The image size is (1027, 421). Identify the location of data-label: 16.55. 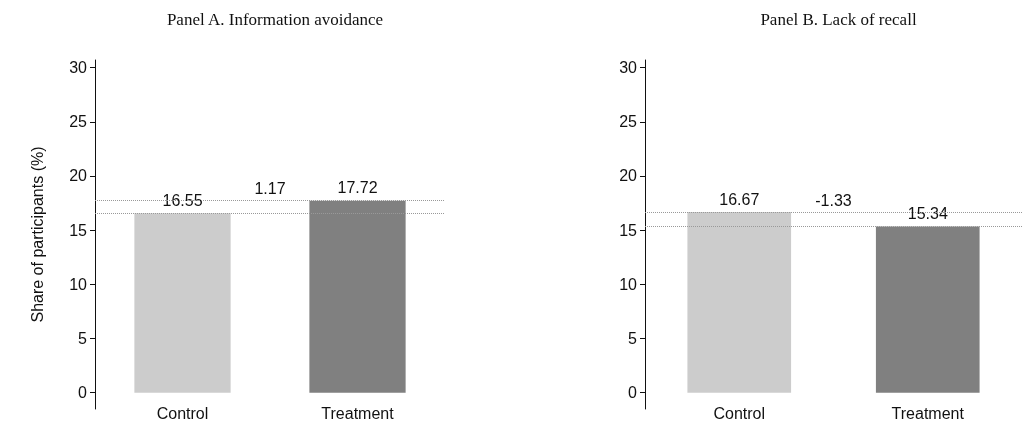
(182, 200).